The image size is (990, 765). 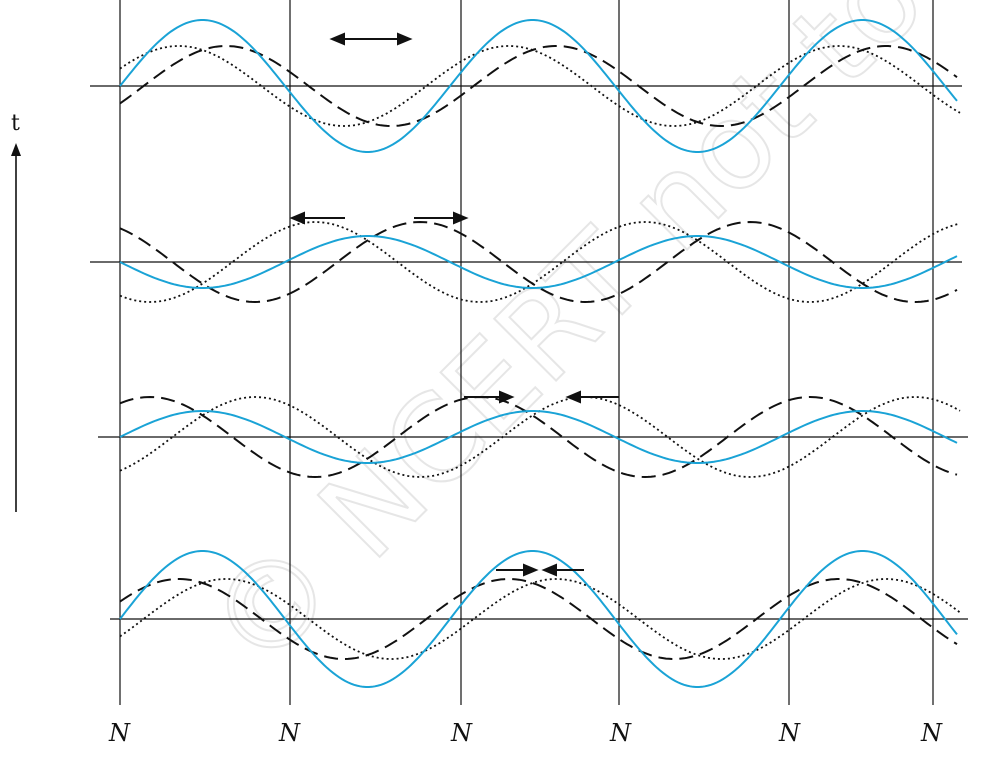 What do you see at coordinates (525, 733) in the screenshot?
I see `node-labels: N N N N N N` at bounding box center [525, 733].